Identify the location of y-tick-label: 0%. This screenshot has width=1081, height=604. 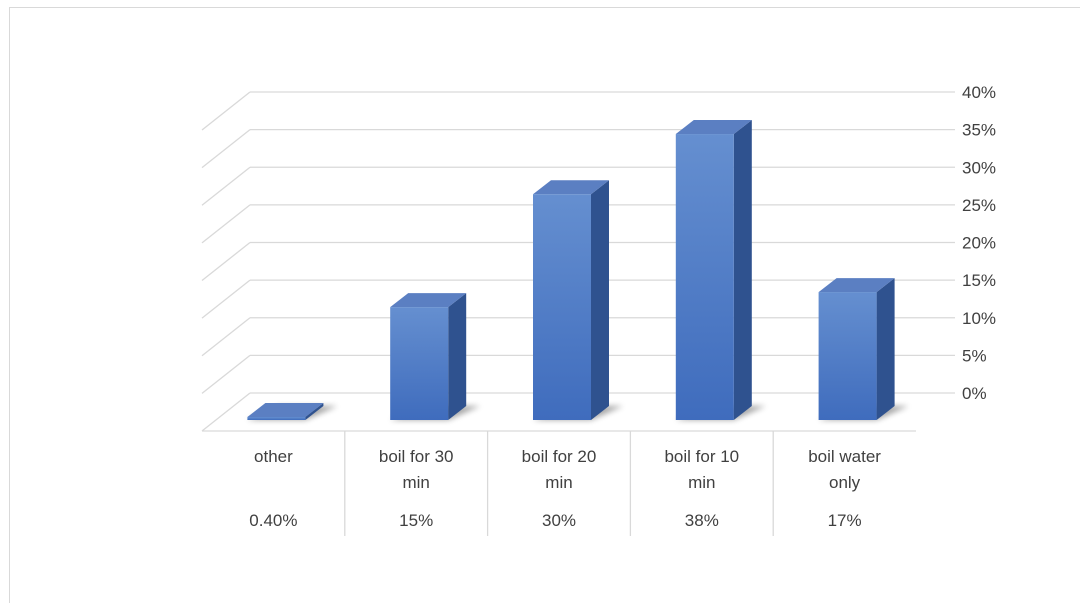
(974, 393).